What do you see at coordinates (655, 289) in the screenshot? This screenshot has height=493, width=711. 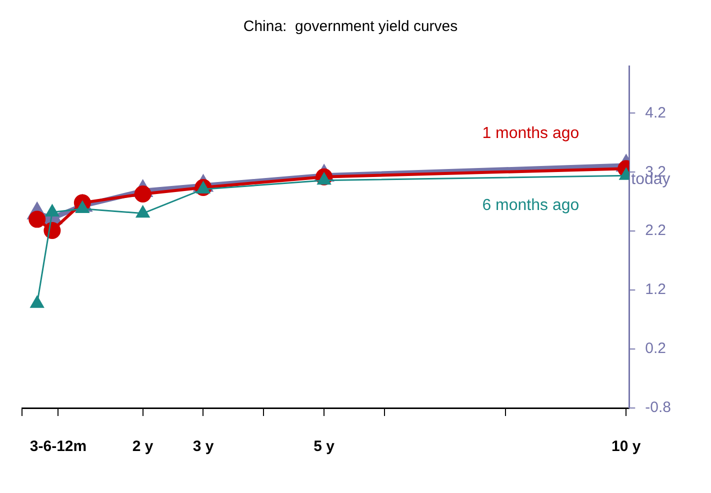 I see `y-tick-label: 1.2` at bounding box center [655, 289].